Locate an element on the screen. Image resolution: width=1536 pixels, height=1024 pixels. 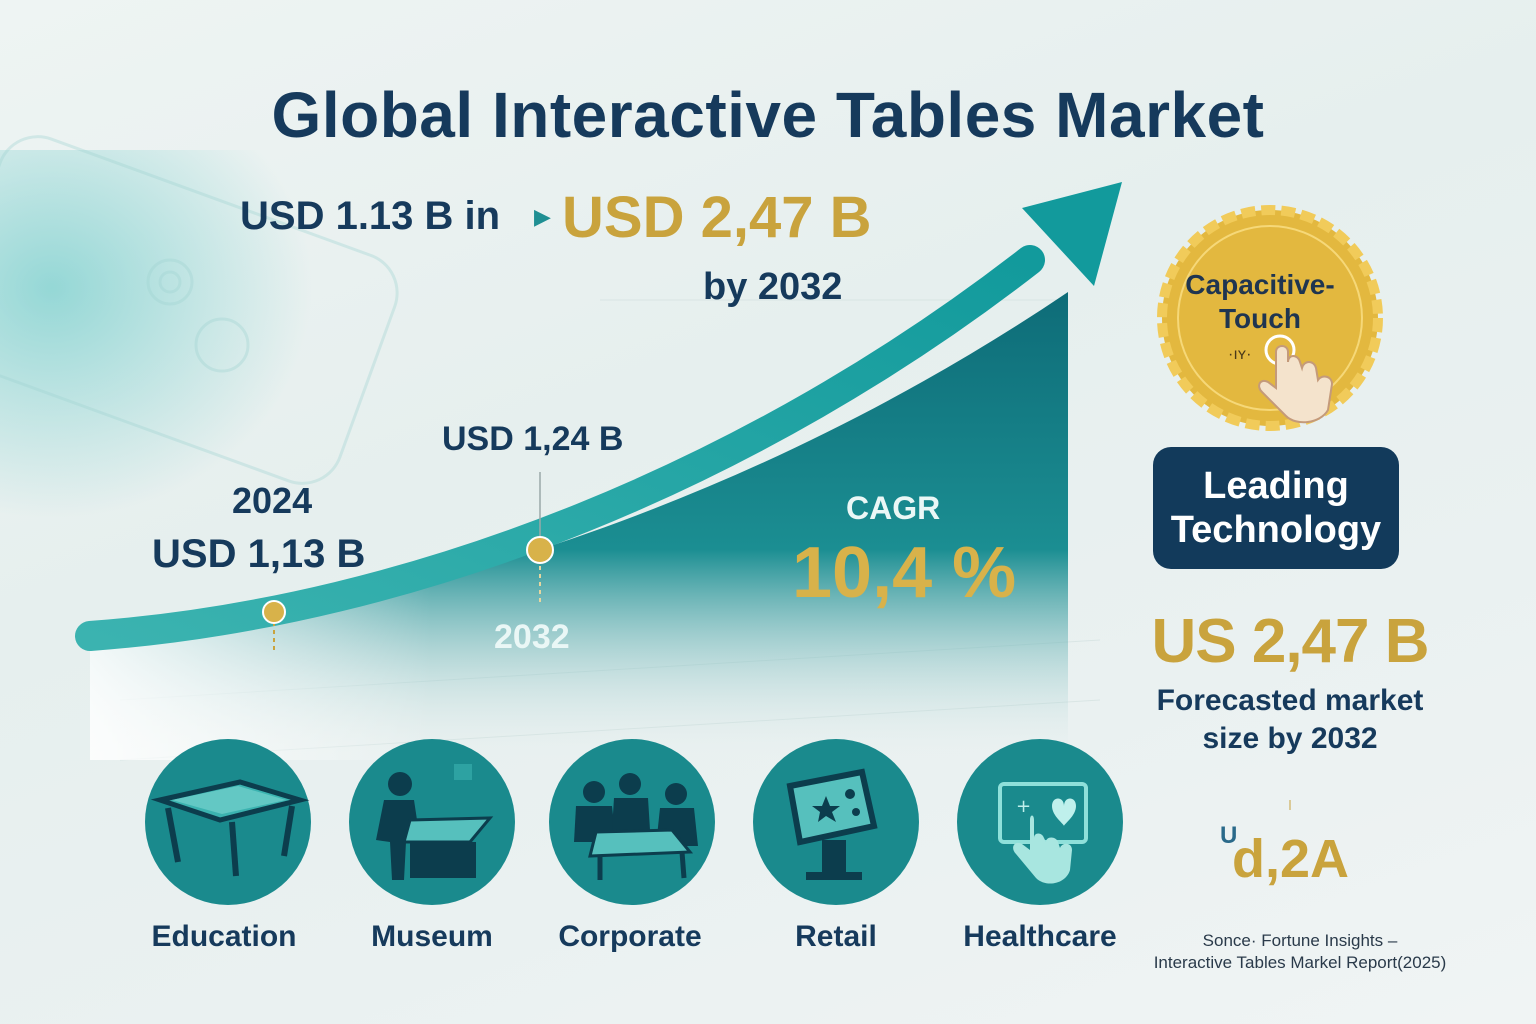
headline-to: USD 2,47 B is located at coordinates (717, 217).